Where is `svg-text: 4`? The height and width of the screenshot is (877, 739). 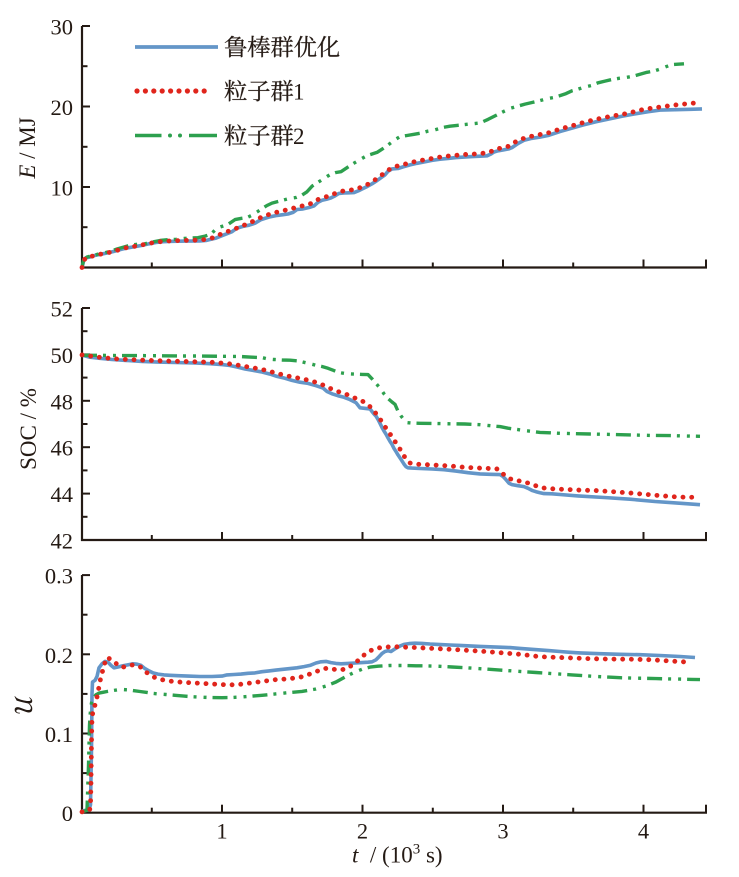 svg-text: 4 is located at coordinates (643, 831).